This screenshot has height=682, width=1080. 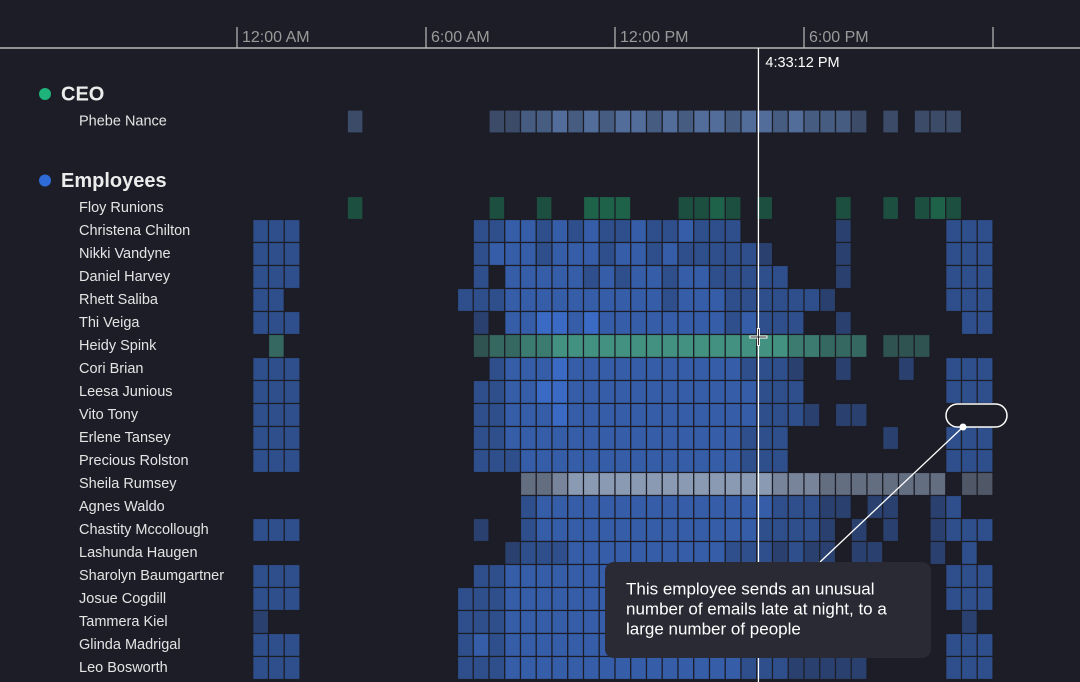 I want to click on row-name: Heidy Spink, so click(x=118, y=346).